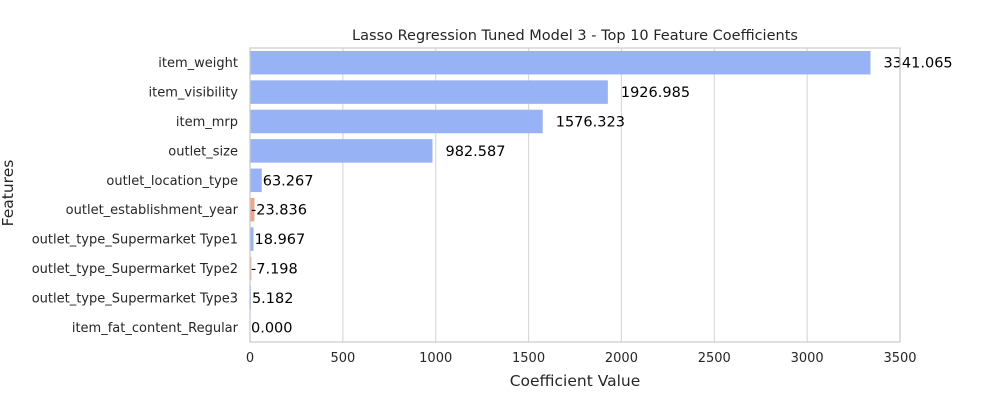  What do you see at coordinates (152, 210) in the screenshot?
I see `y-tick-label: outlet_establishment_year` at bounding box center [152, 210].